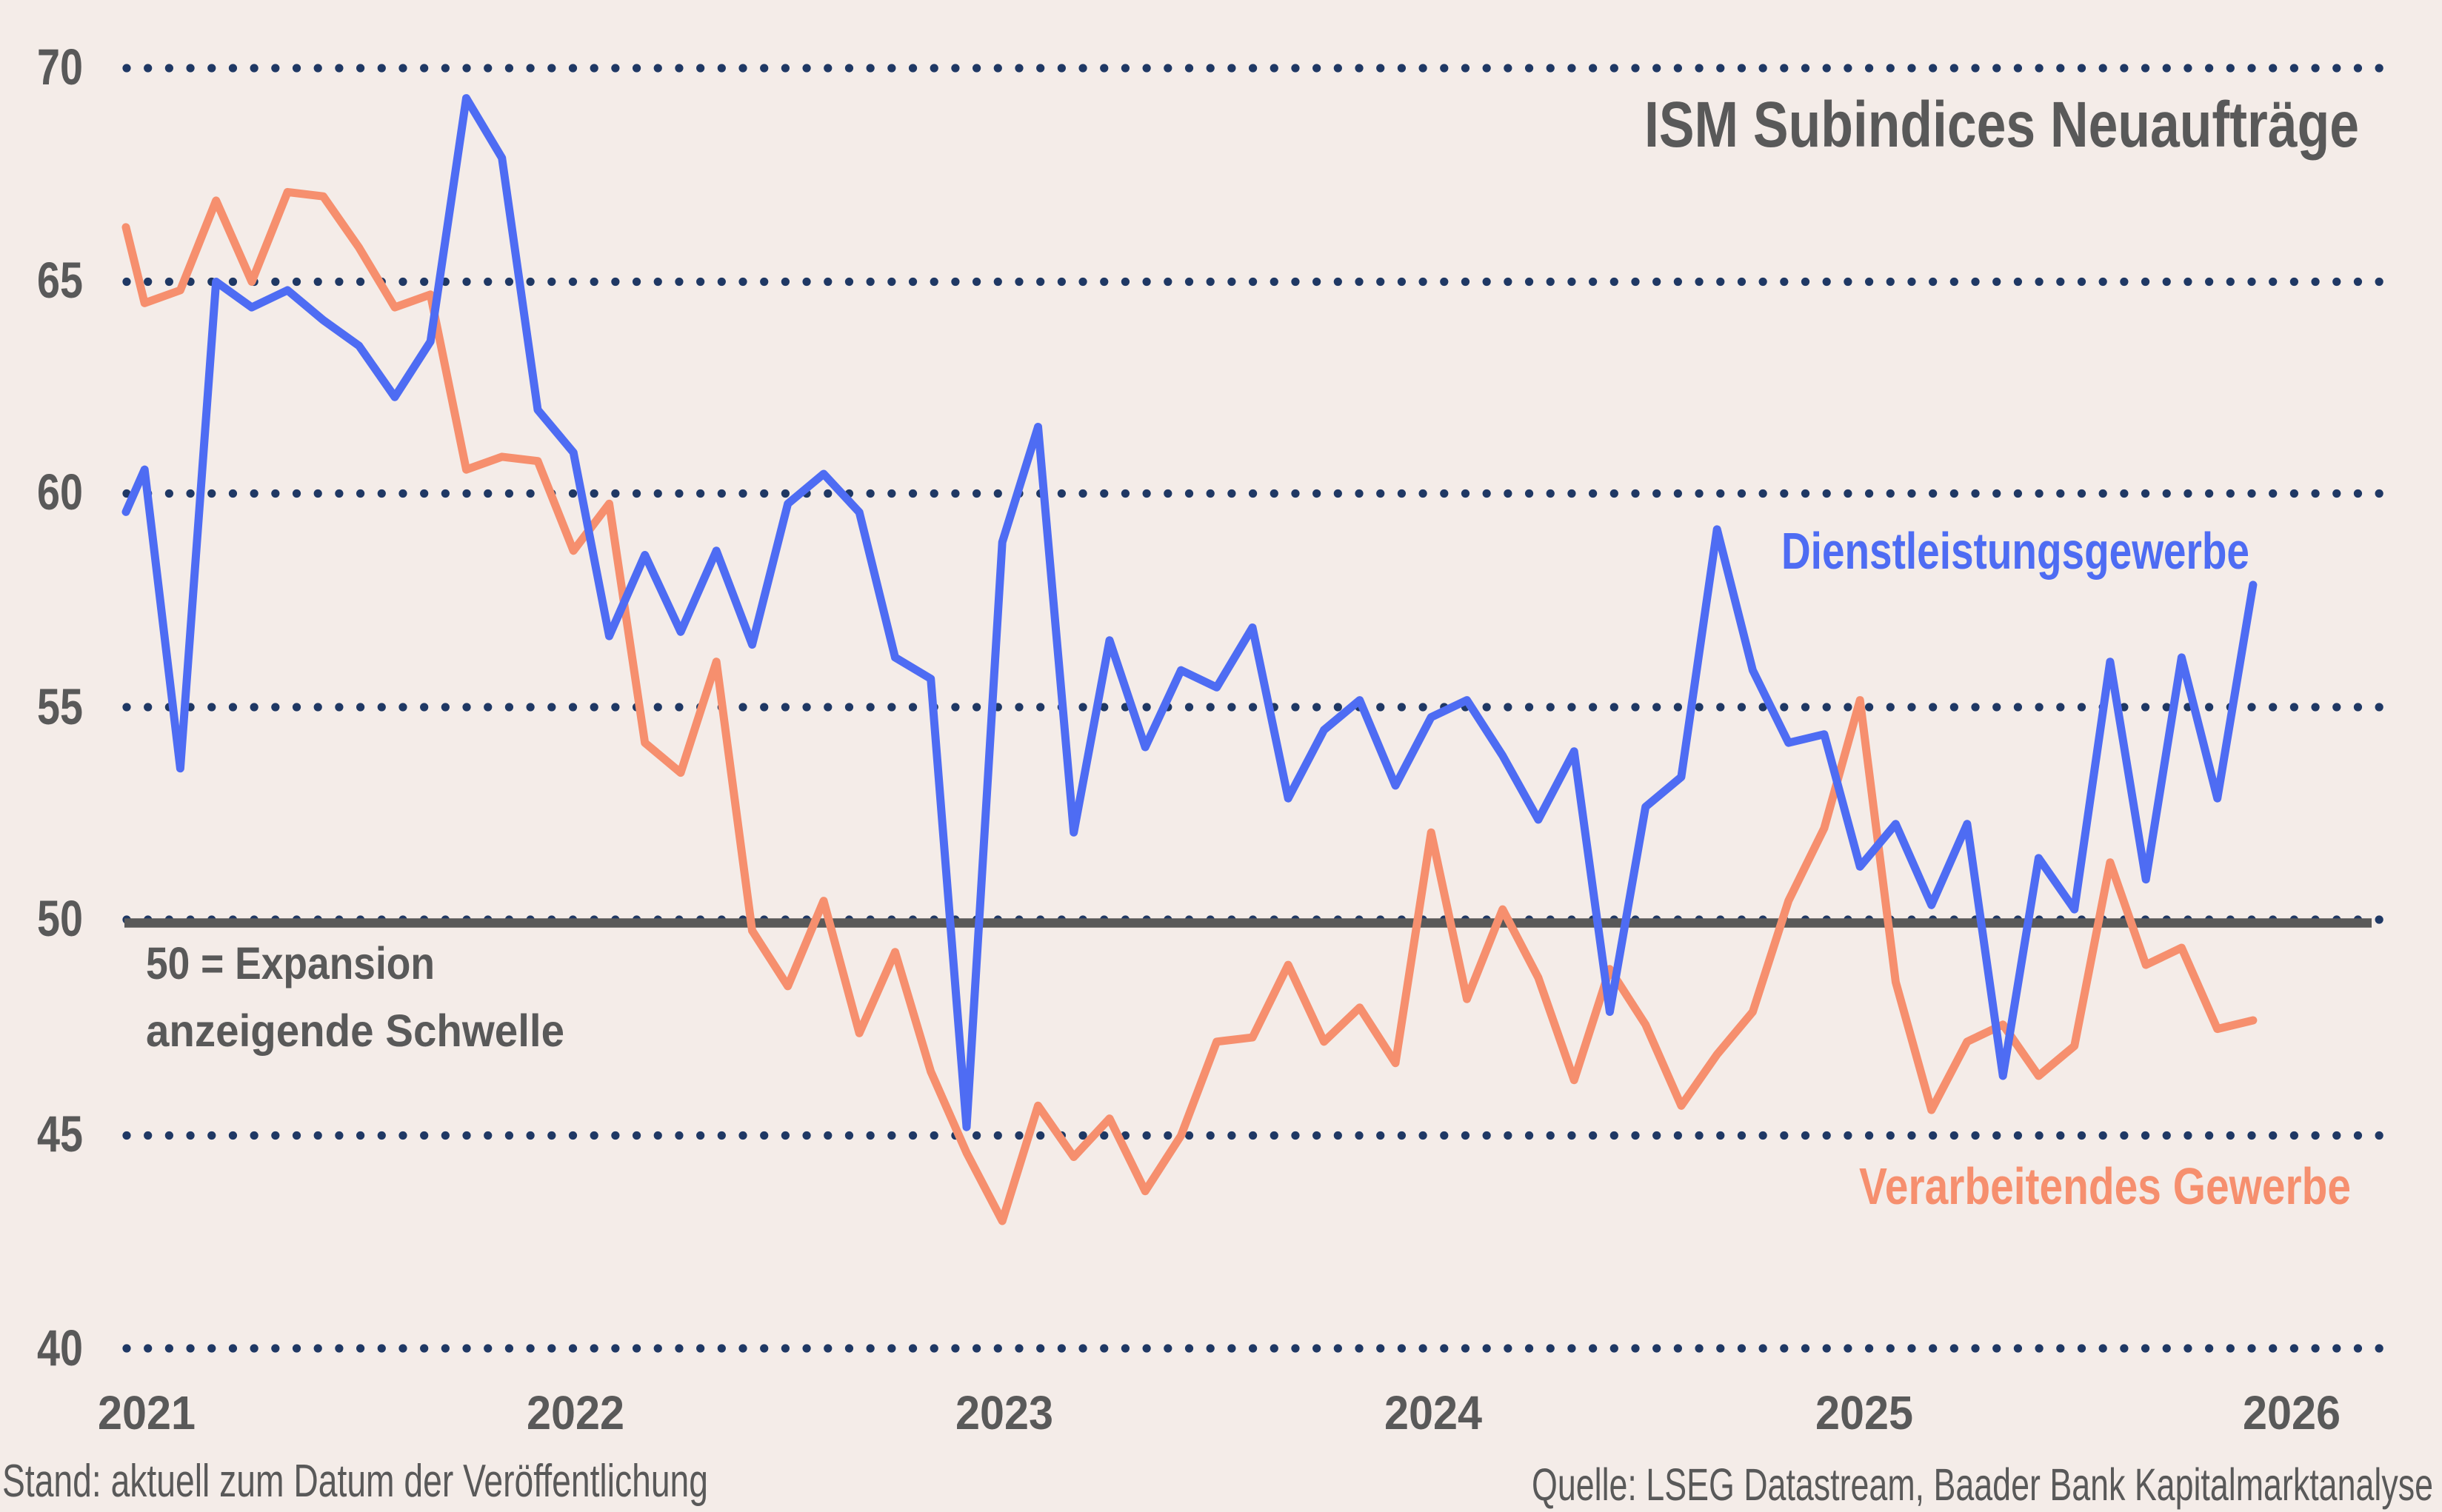 The height and width of the screenshot is (1512, 2442). What do you see at coordinates (2001, 125) in the screenshot?
I see `svg-text: ISM Subindices Neuaufträge` at bounding box center [2001, 125].